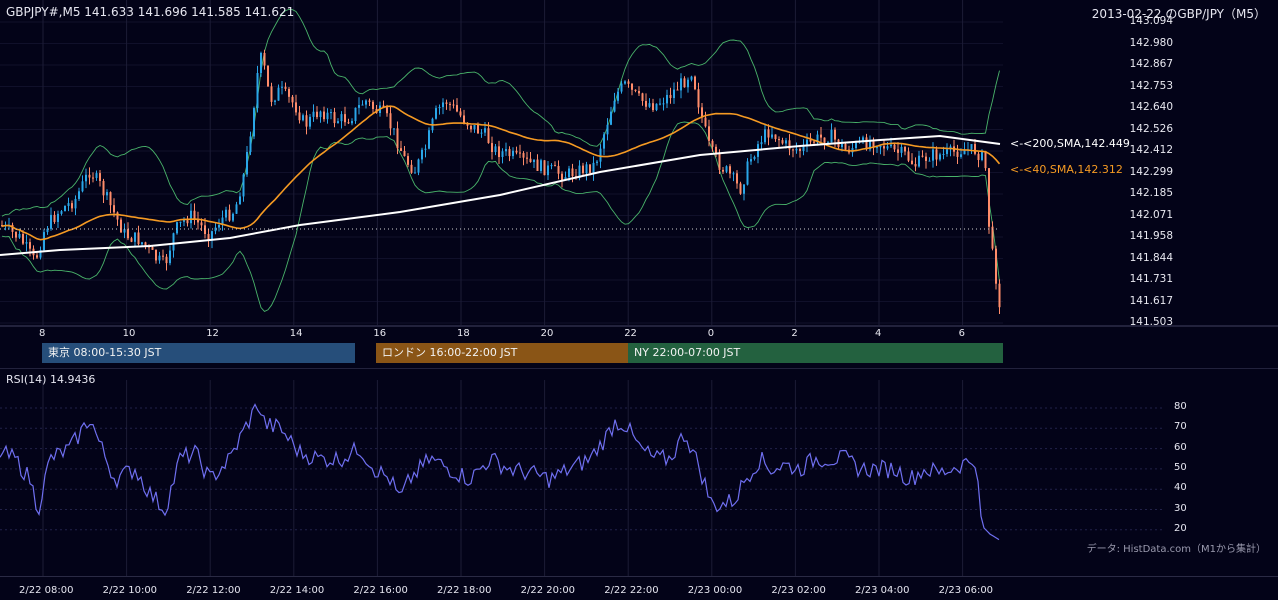 The image size is (1278, 600). Describe the element at coordinates (966, 590) in the screenshot. I see `bottom-time-label: 2/23 06:00` at that location.